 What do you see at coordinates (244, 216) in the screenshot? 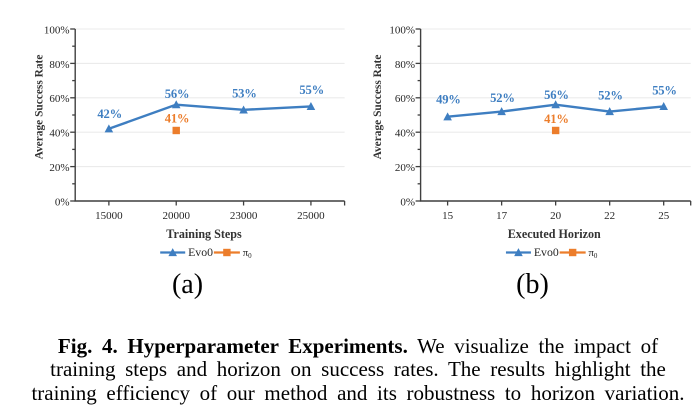
I see `x-tick-label: 23000` at bounding box center [244, 216].